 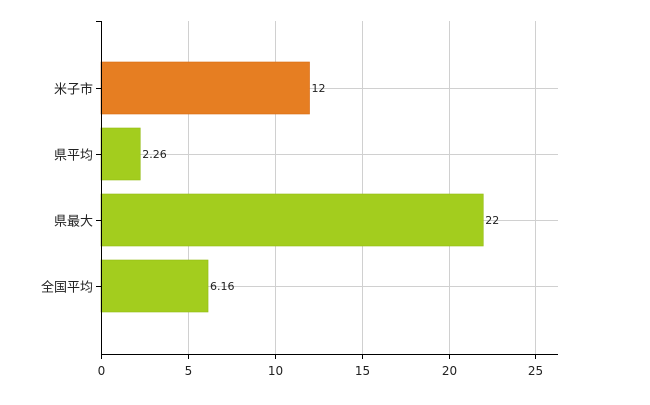 I want to click on x-tick-label: 20, so click(x=449, y=371).